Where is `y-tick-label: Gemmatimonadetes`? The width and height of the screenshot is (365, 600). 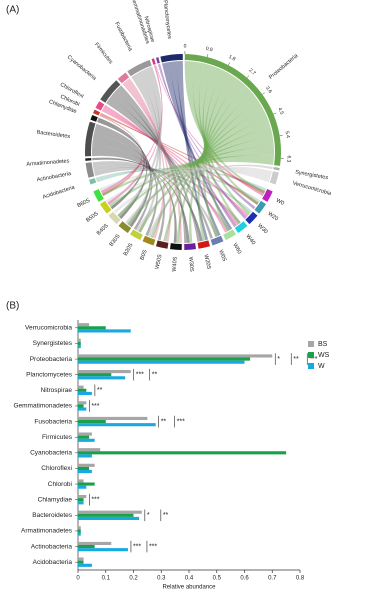
y-tick-label: Gemmatimonadetes is located at coordinates (42, 406).